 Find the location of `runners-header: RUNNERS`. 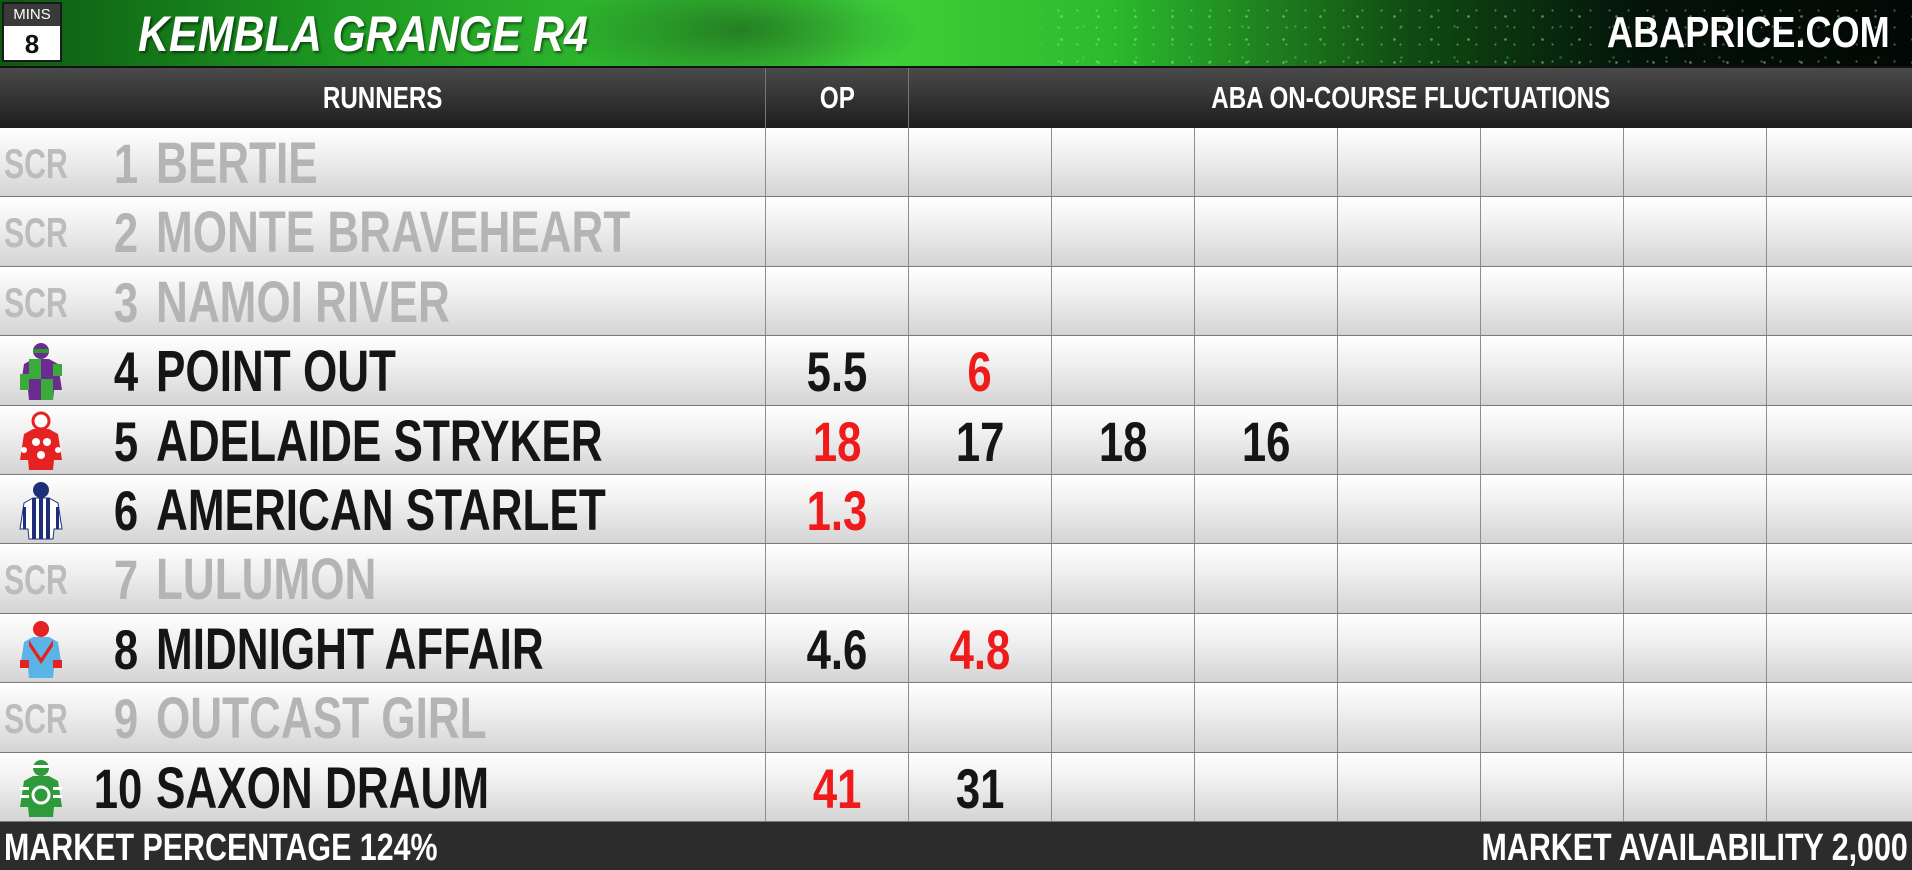

runners-header: RUNNERS is located at coordinates (382, 97).